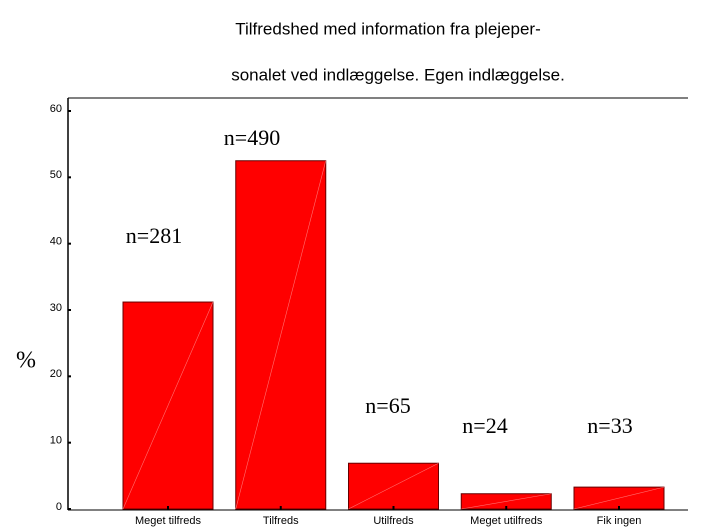 Image resolution: width=702 pixels, height=532 pixels. Describe the element at coordinates (393, 521) in the screenshot. I see `x-tick-label: Utilfreds` at that location.